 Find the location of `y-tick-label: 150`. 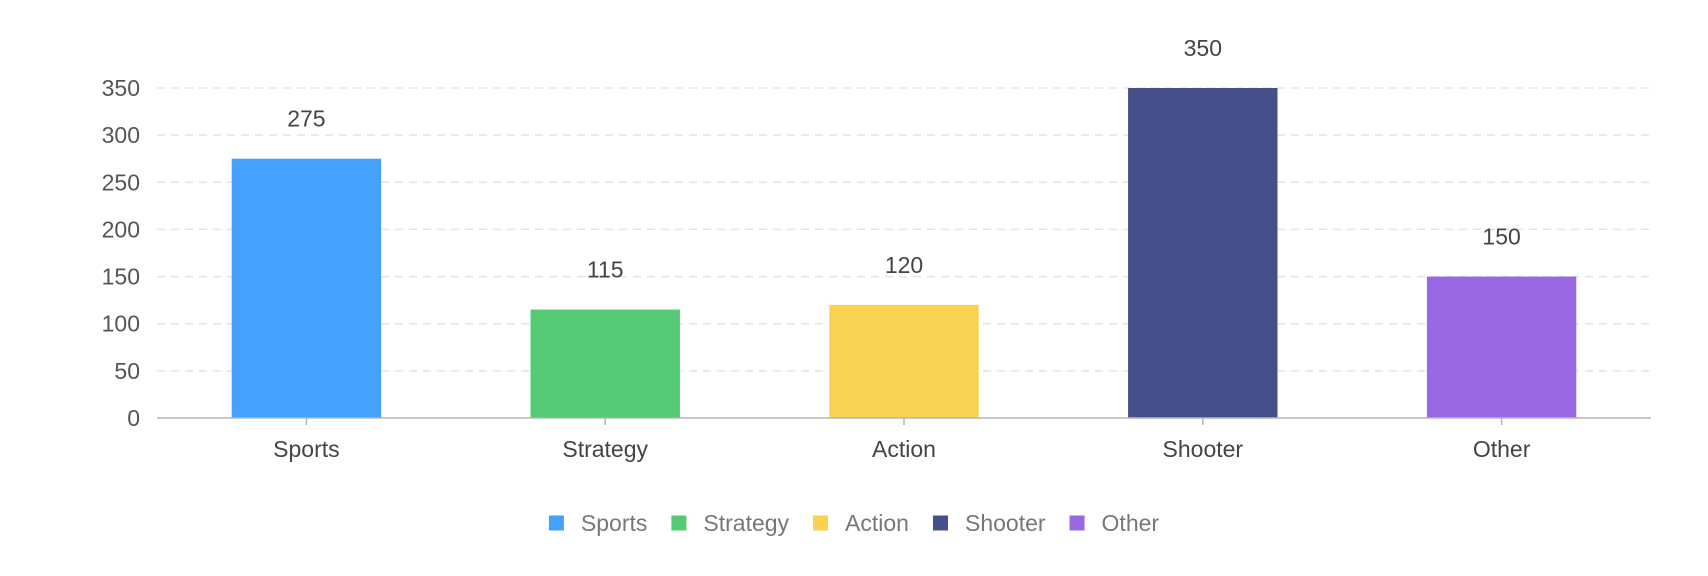

y-tick-label: 150 is located at coordinates (121, 277).